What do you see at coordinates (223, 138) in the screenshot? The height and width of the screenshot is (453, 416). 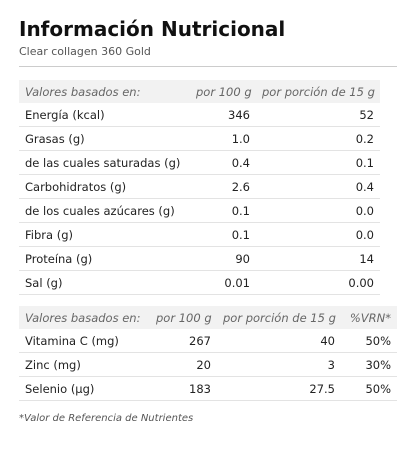 I see `value-cell: 1.0` at bounding box center [223, 138].